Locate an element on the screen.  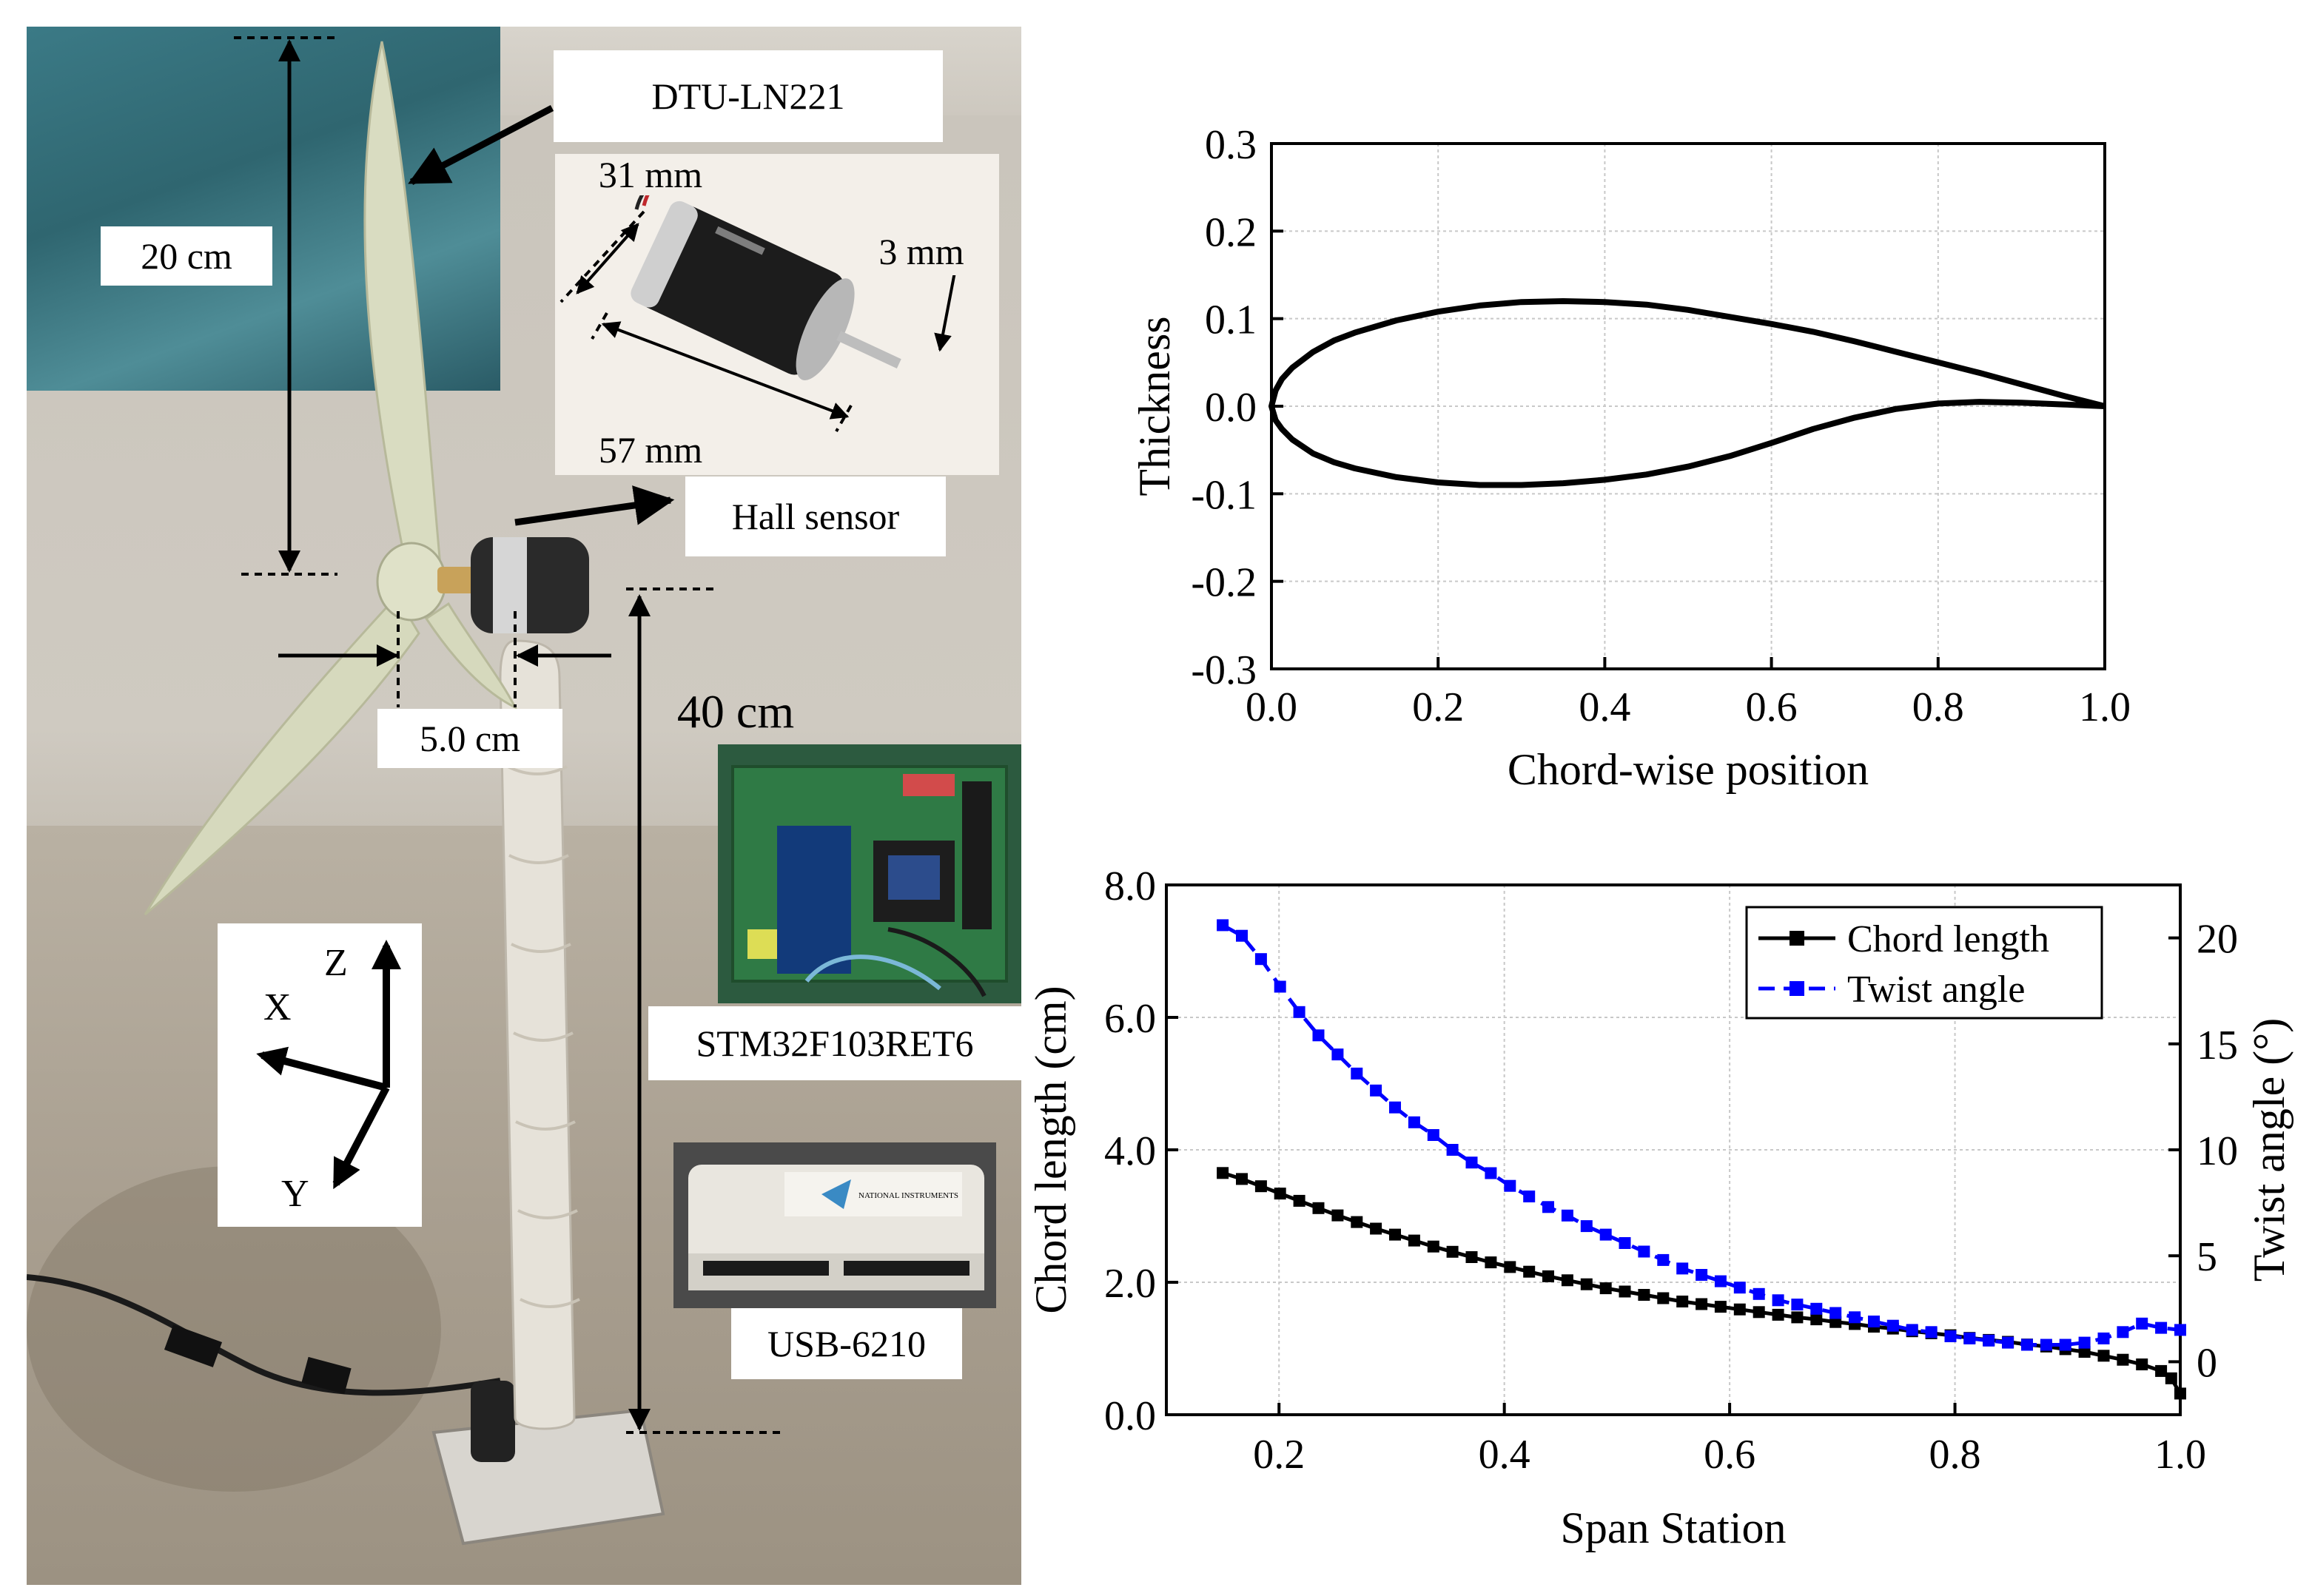
chord-twist-y-tick-label: 4.0 is located at coordinates (1130, 1151).